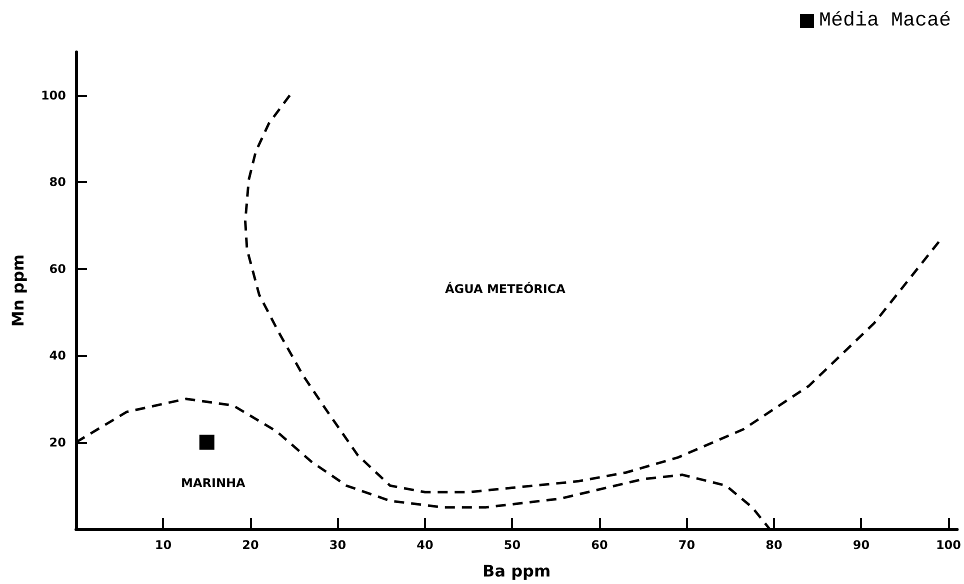 This screenshot has height=584, width=964. I want to click on x-tick-label: 90, so click(861, 545).